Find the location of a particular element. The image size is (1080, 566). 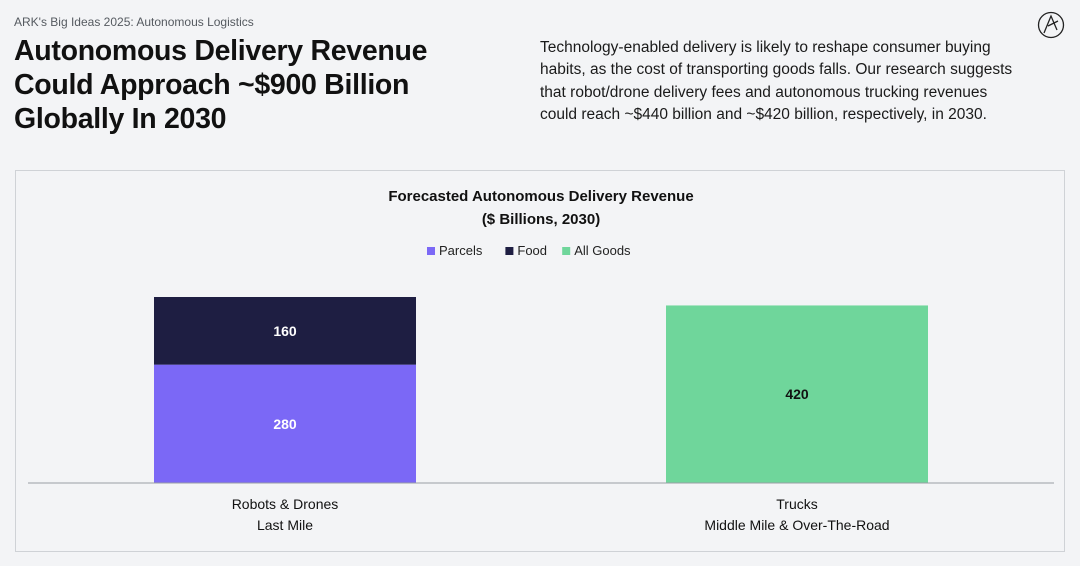

legend-label-food: Food is located at coordinates (532, 250).